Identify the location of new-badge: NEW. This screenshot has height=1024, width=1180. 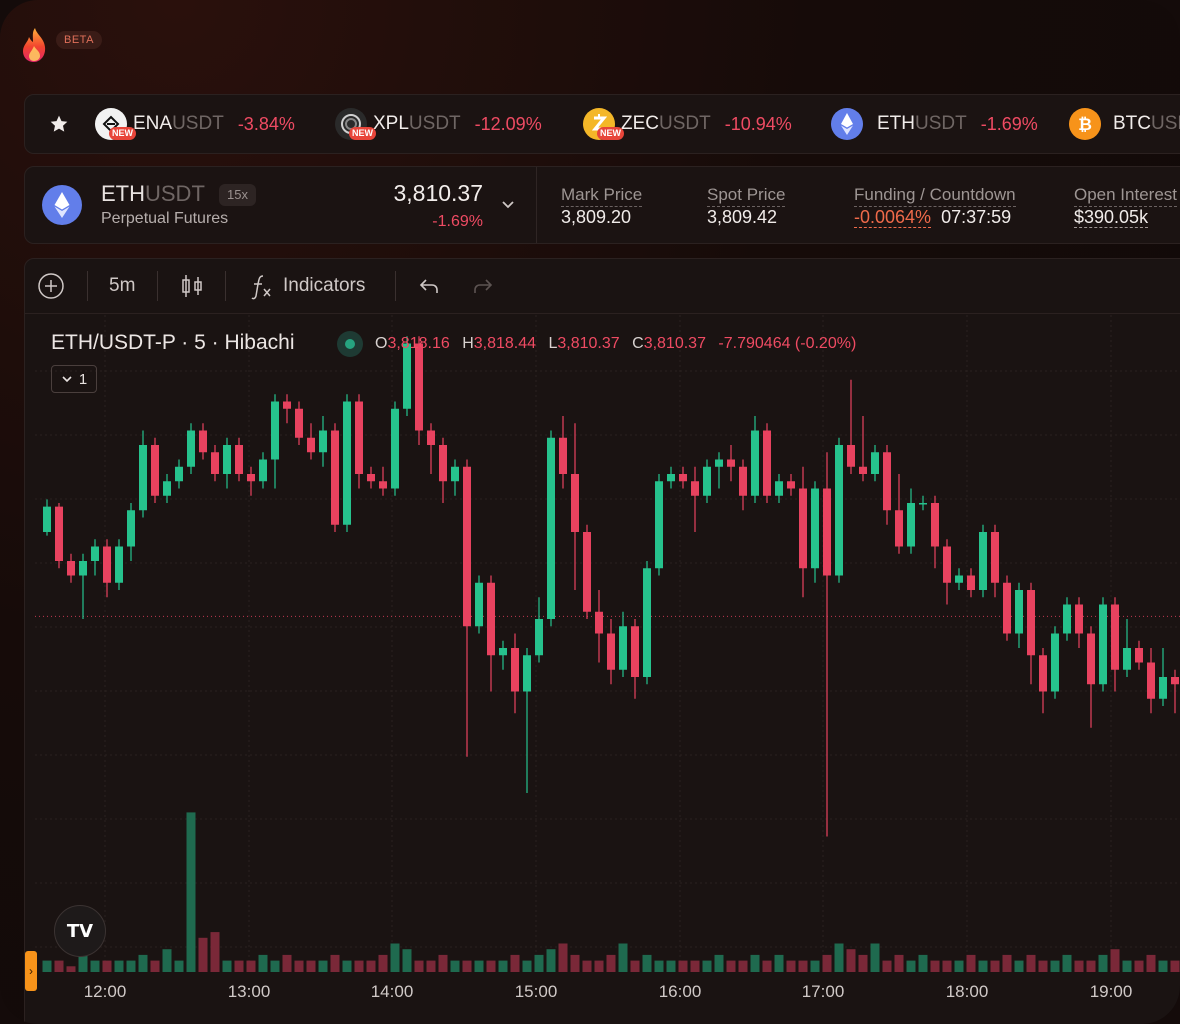
(362, 133).